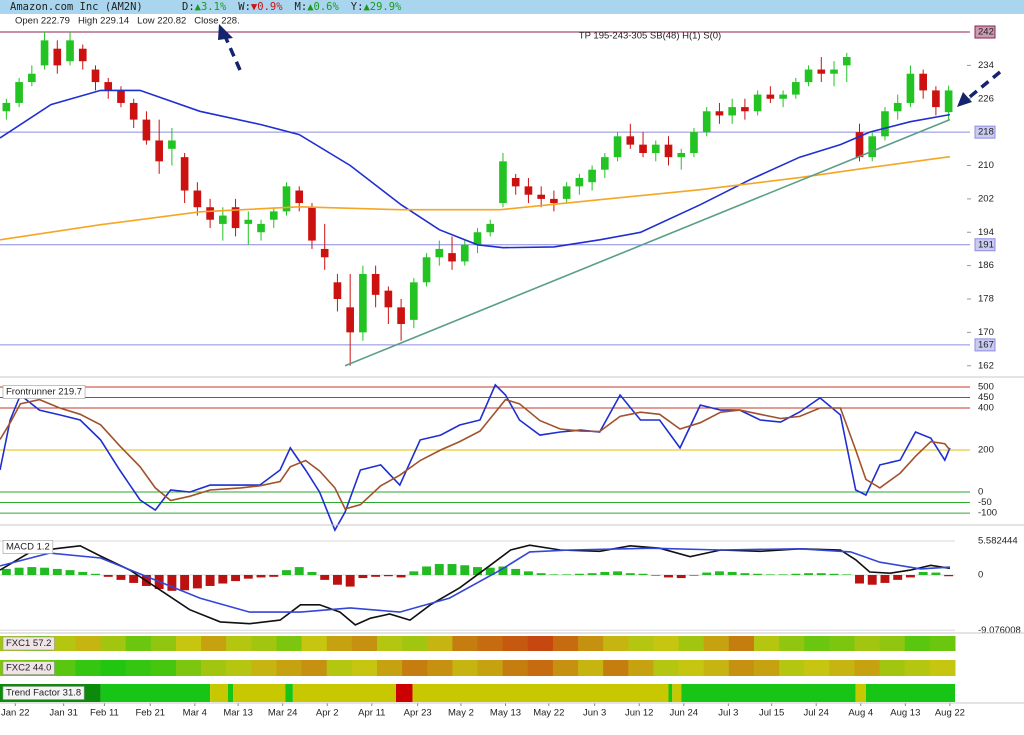 This screenshot has height=735, width=1024. Describe the element at coordinates (301, 7) in the screenshot. I see `stat-label: M:` at that location.